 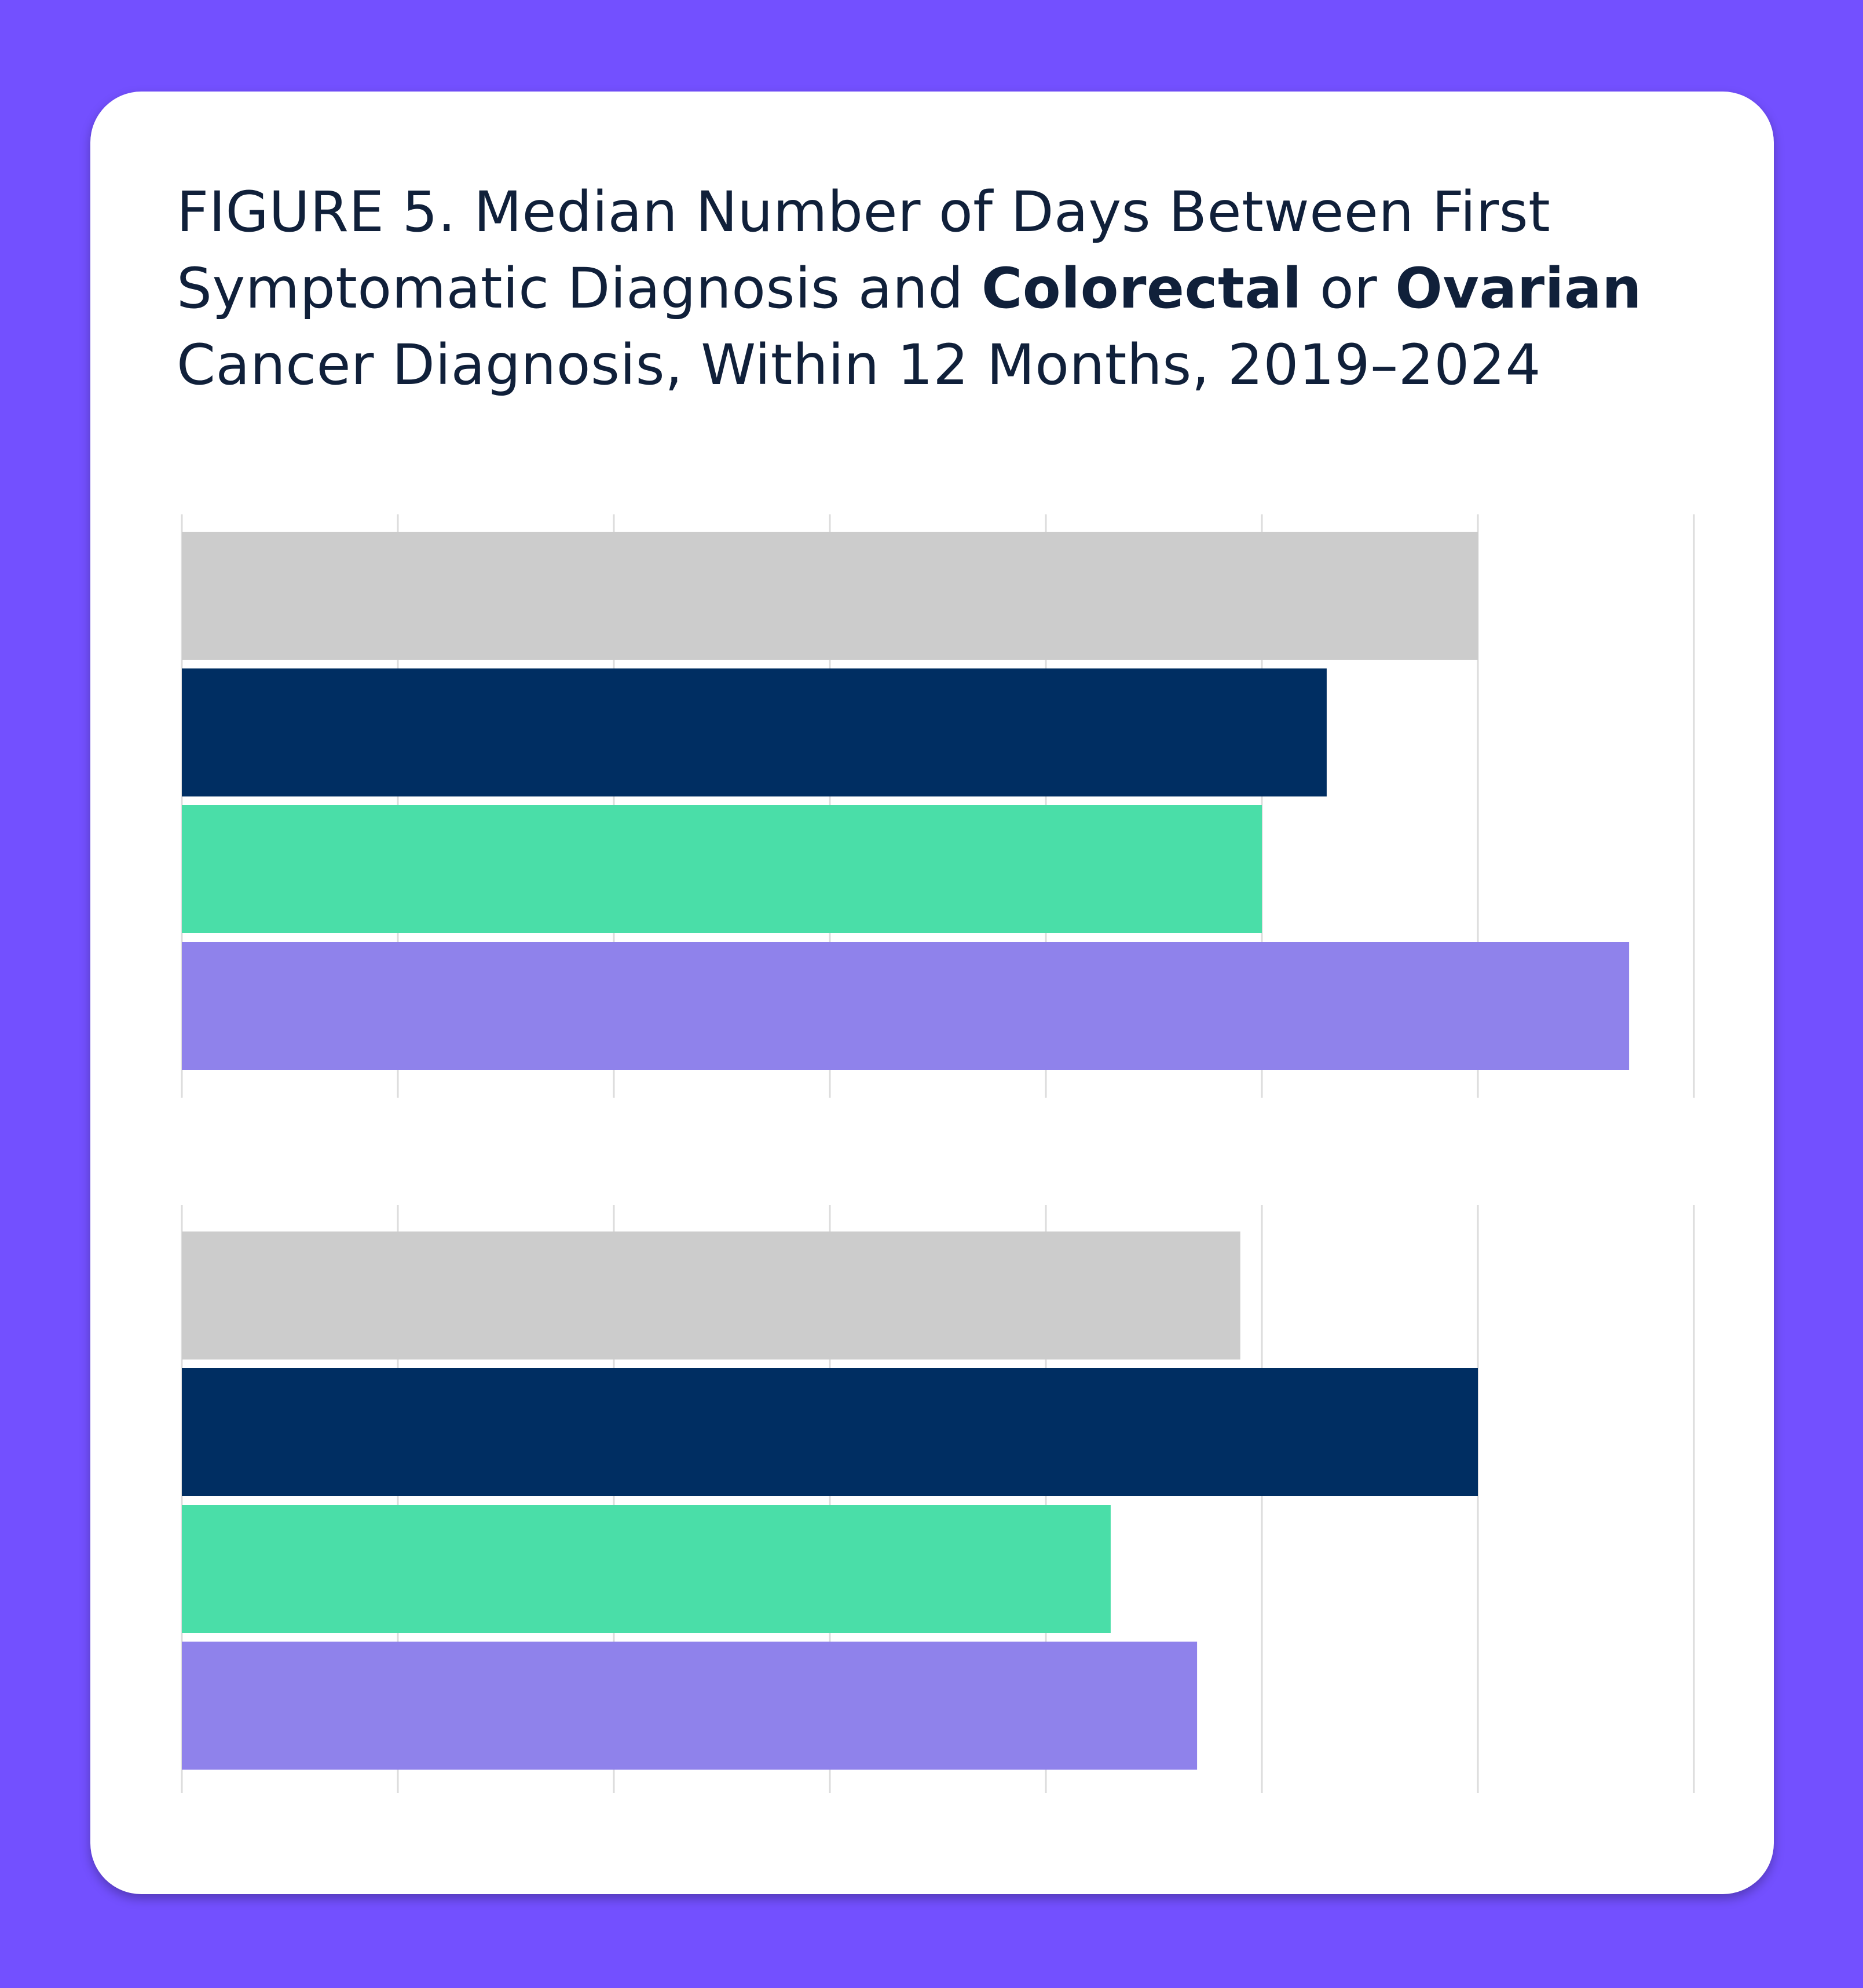 What do you see at coordinates (1518, 288) in the screenshot?
I see `title-bold-ovarian: Ovarian` at bounding box center [1518, 288].